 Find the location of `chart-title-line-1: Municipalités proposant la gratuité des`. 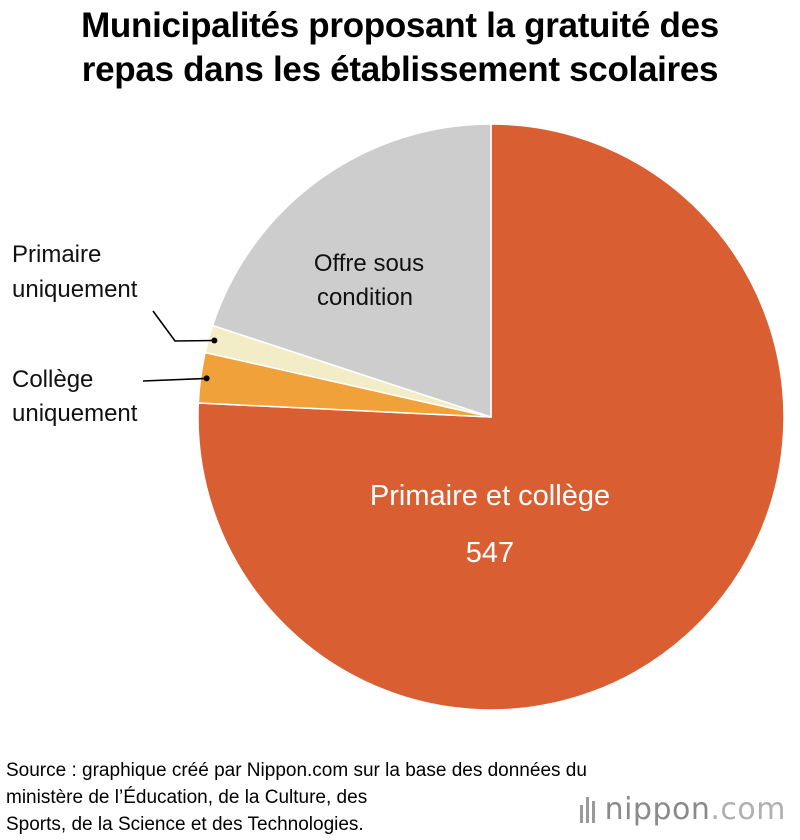

chart-title-line-1: Municipalités proposant la gratuité des is located at coordinates (400, 25).